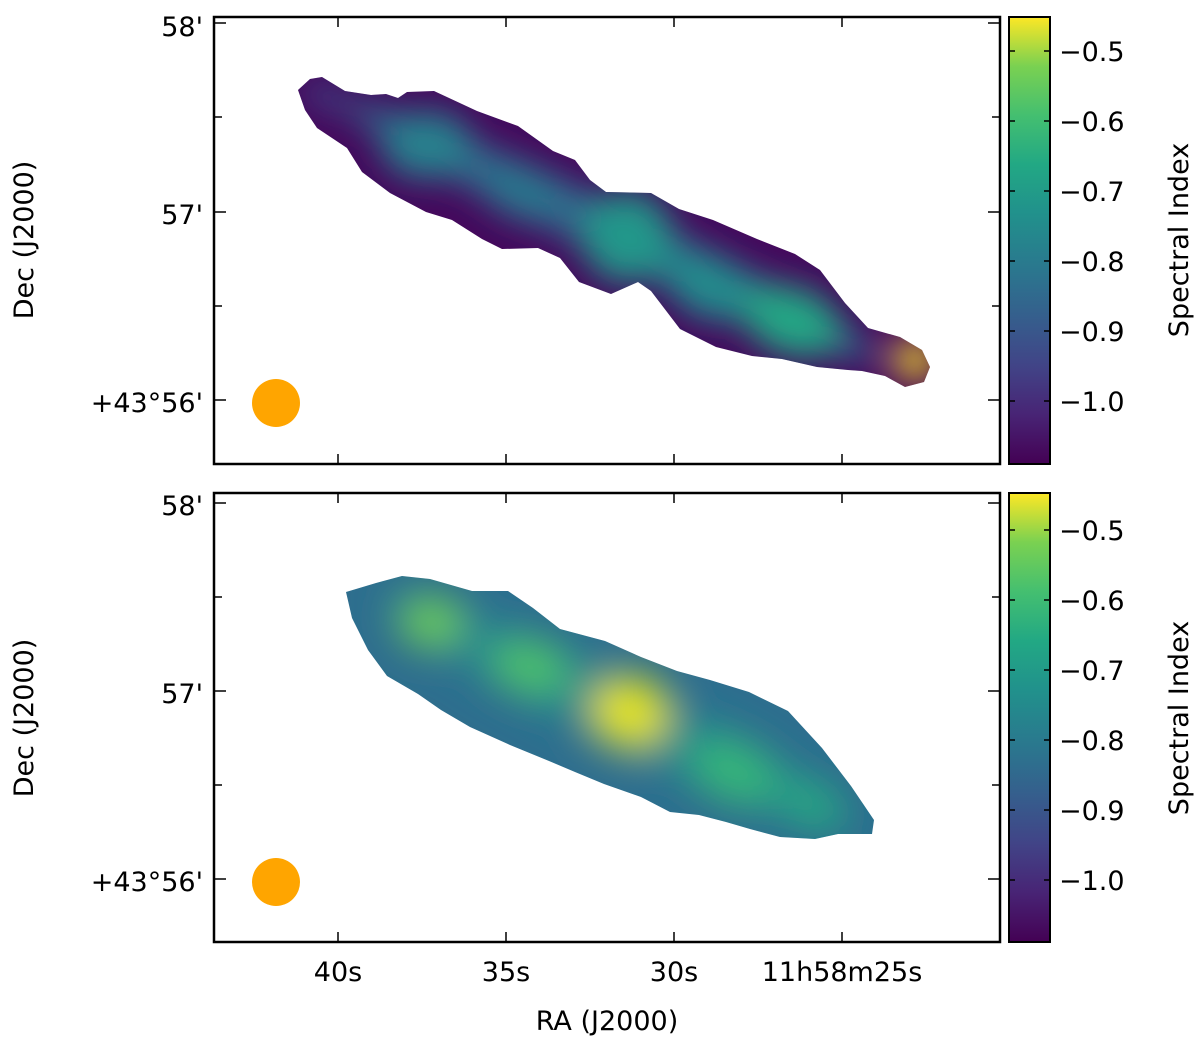  What do you see at coordinates (912, 360) in the screenshot?
I see `top-south-tip` at bounding box center [912, 360].